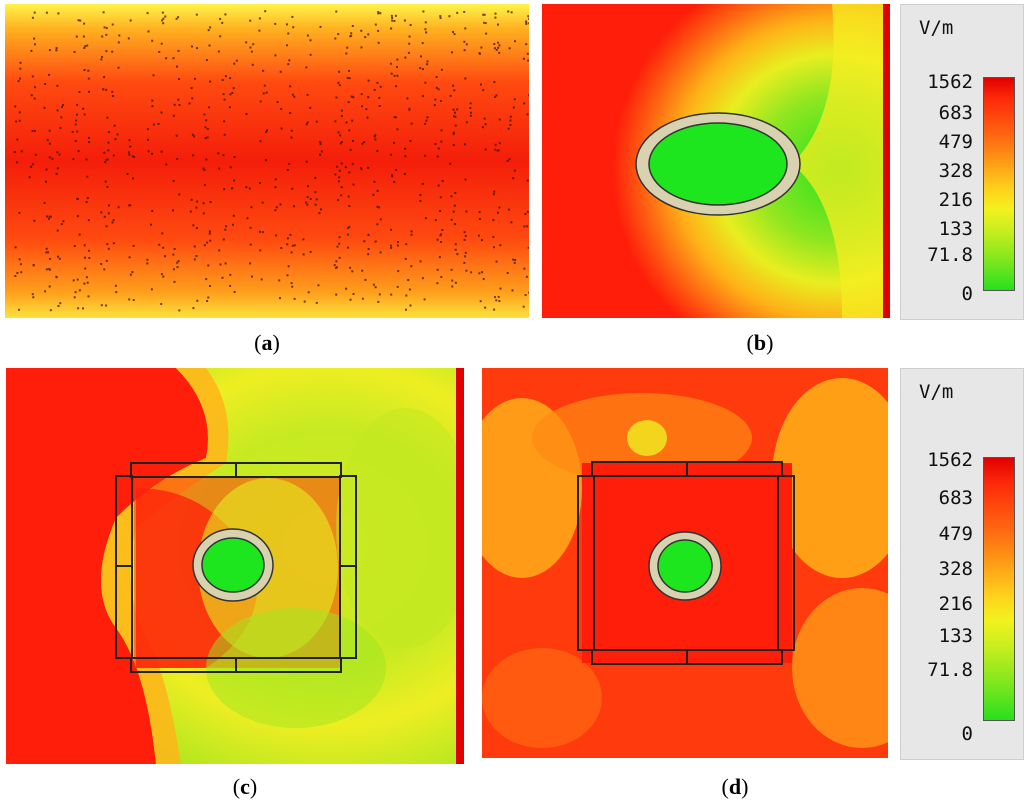  I want to click on legend-tick: 216, so click(955, 604).